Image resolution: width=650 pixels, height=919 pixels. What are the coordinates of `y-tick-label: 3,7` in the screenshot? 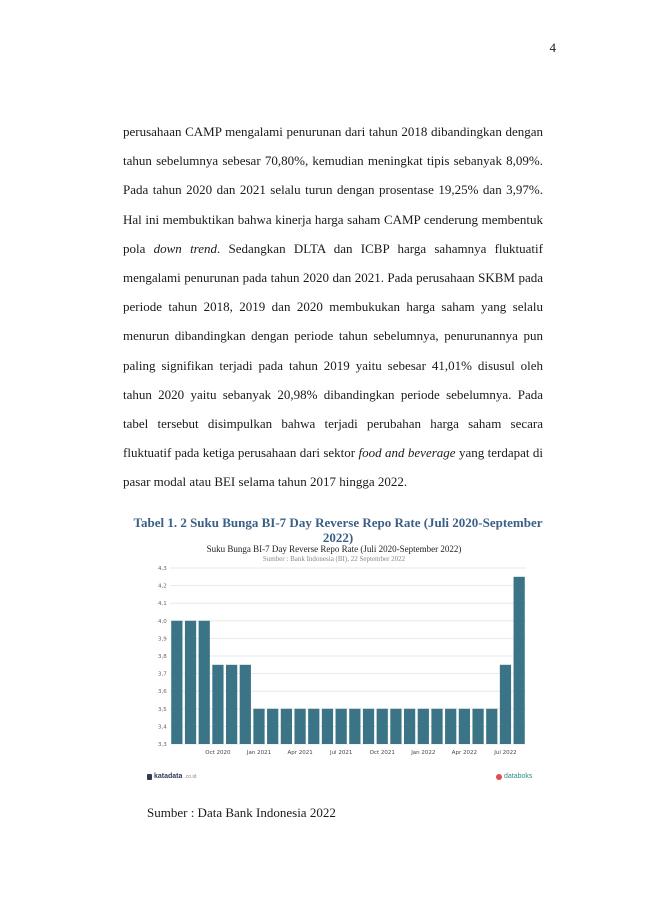 It's located at (162, 675).